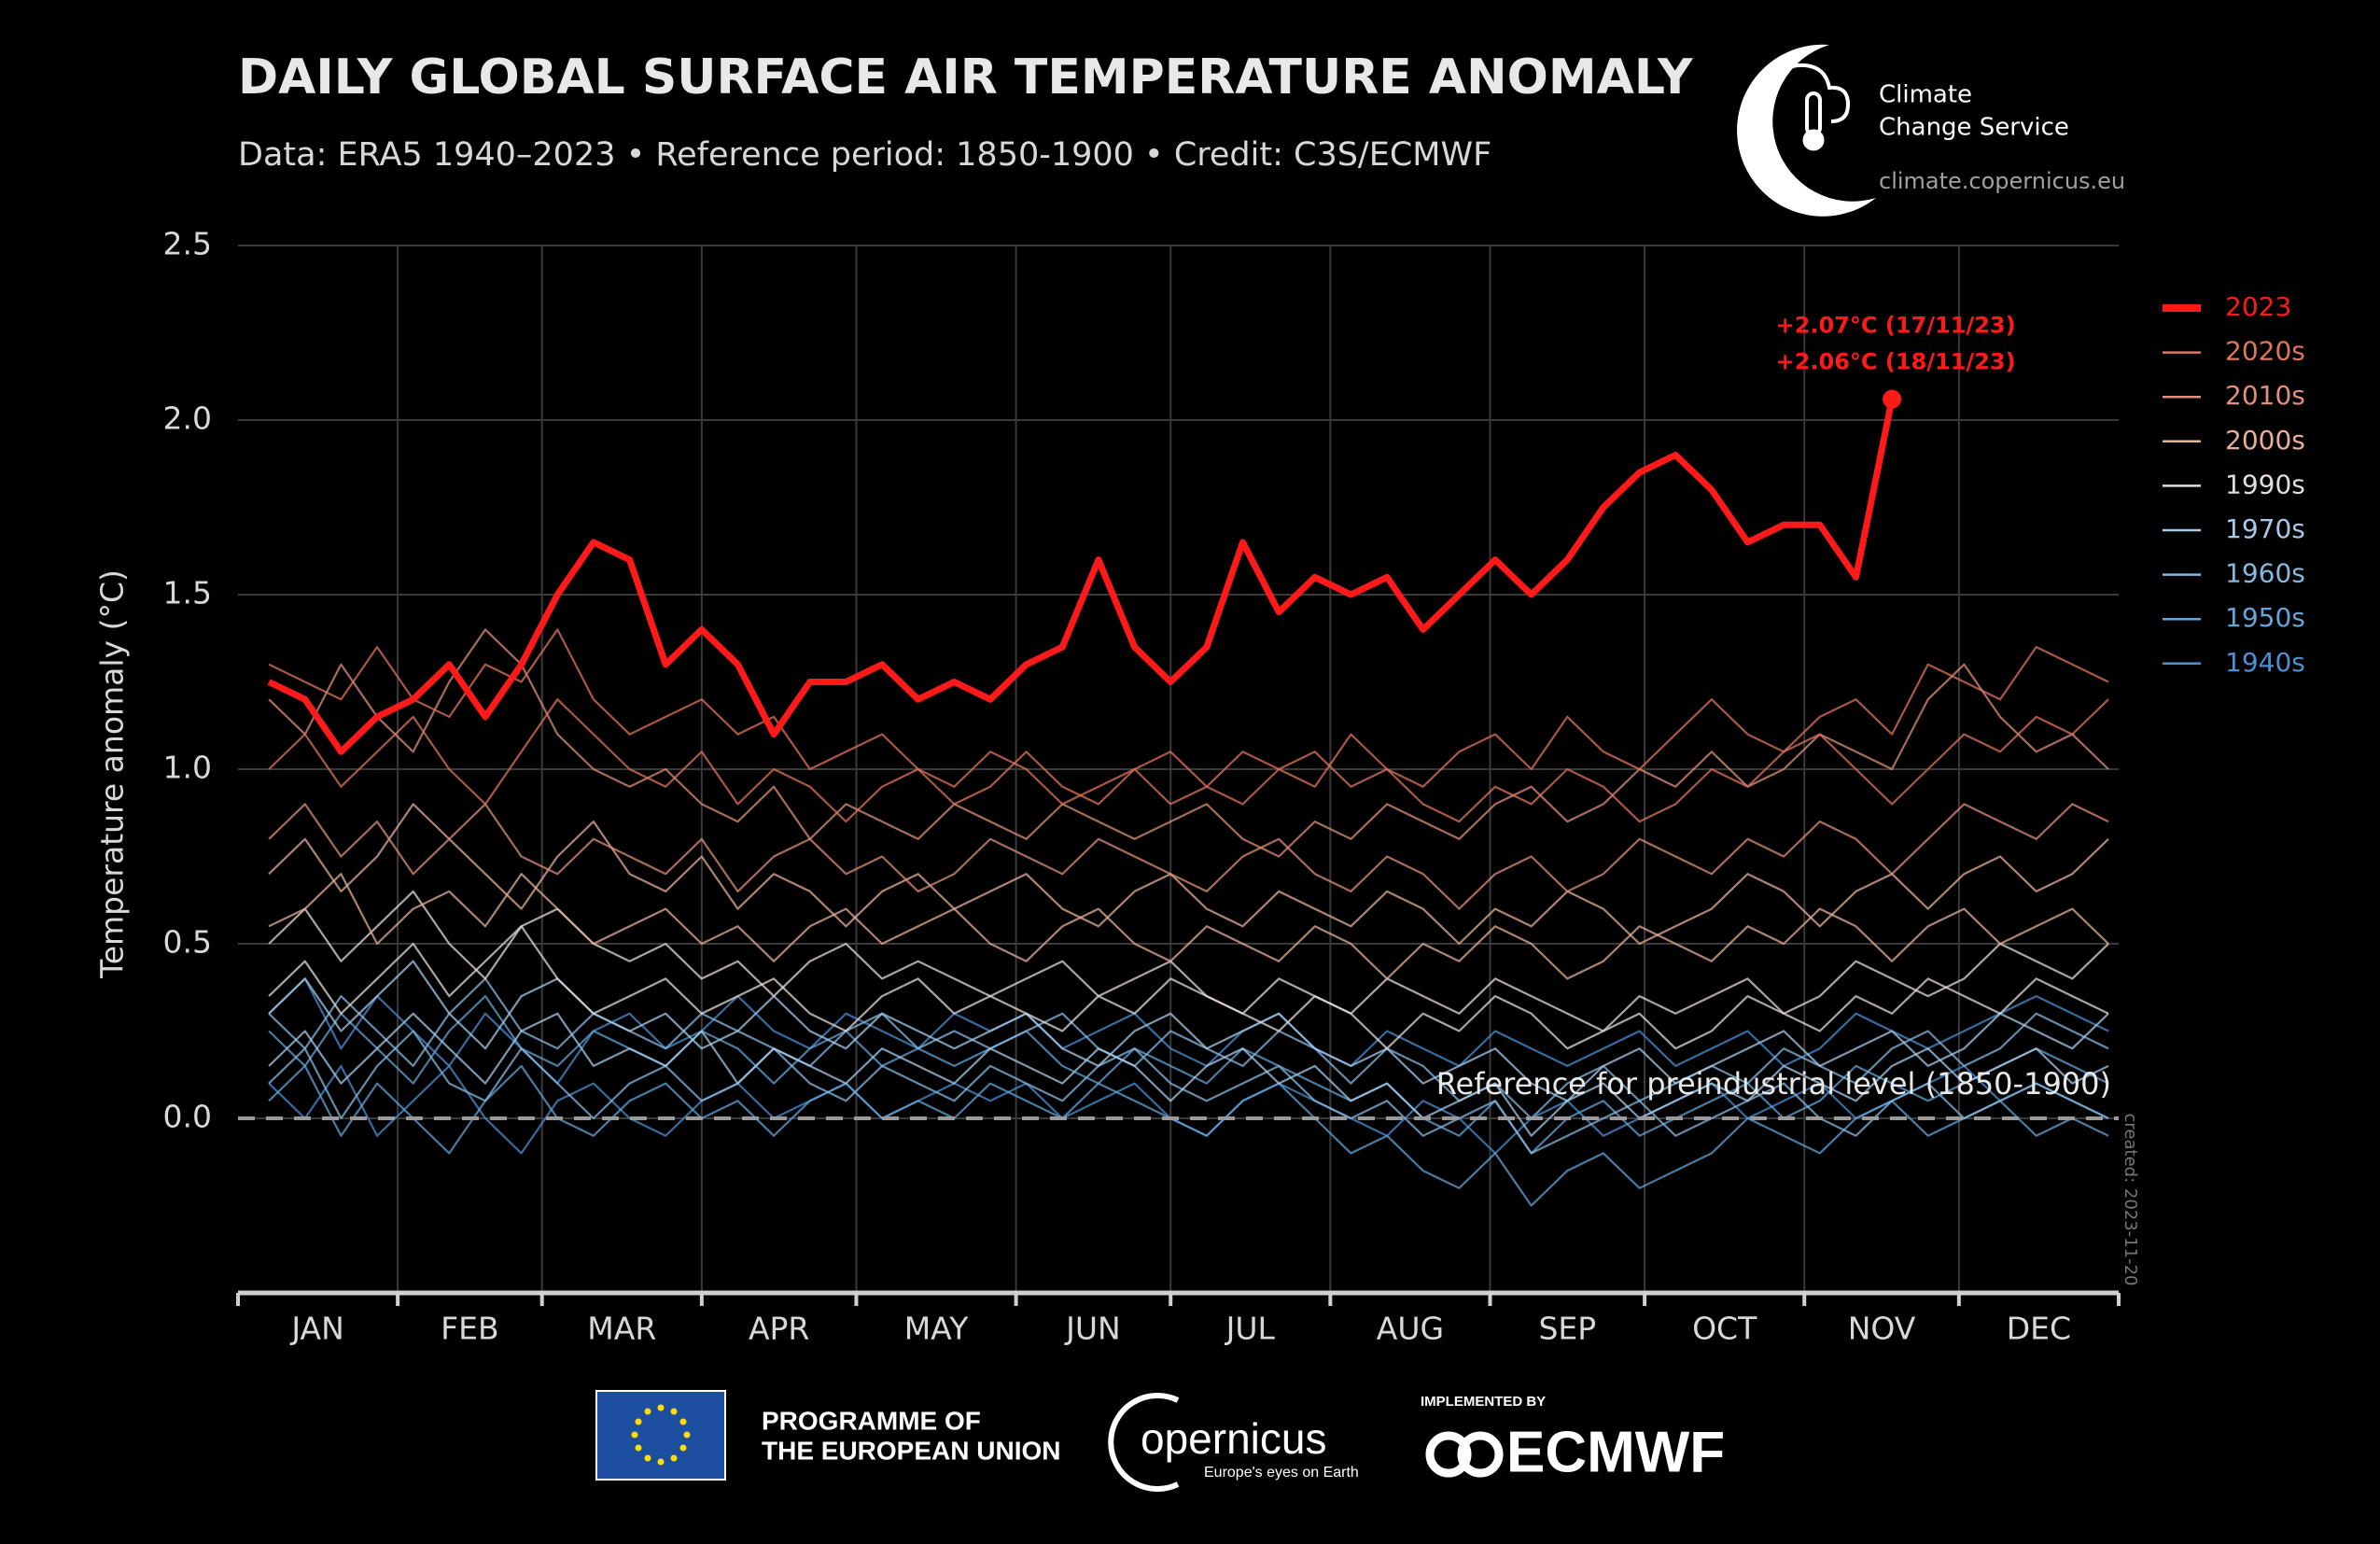 This screenshot has width=2380, height=1544. I want to click on y-tick-label: 2.5, so click(187, 244).